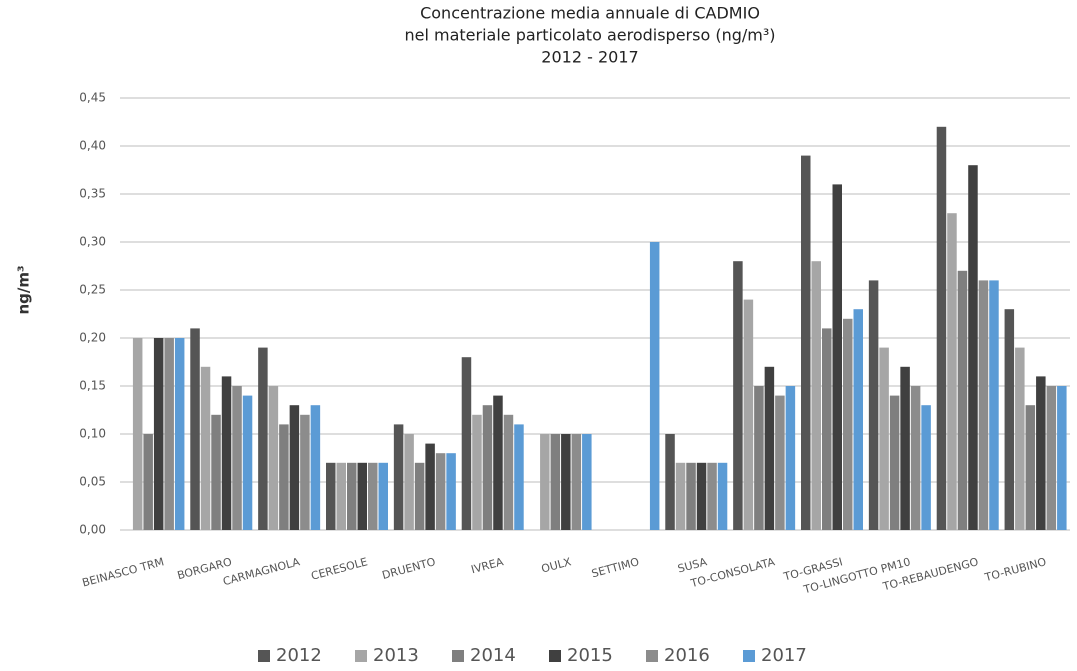 The image size is (1077, 671). I want to click on x-tick-label: DRUENTO, so click(409, 568).